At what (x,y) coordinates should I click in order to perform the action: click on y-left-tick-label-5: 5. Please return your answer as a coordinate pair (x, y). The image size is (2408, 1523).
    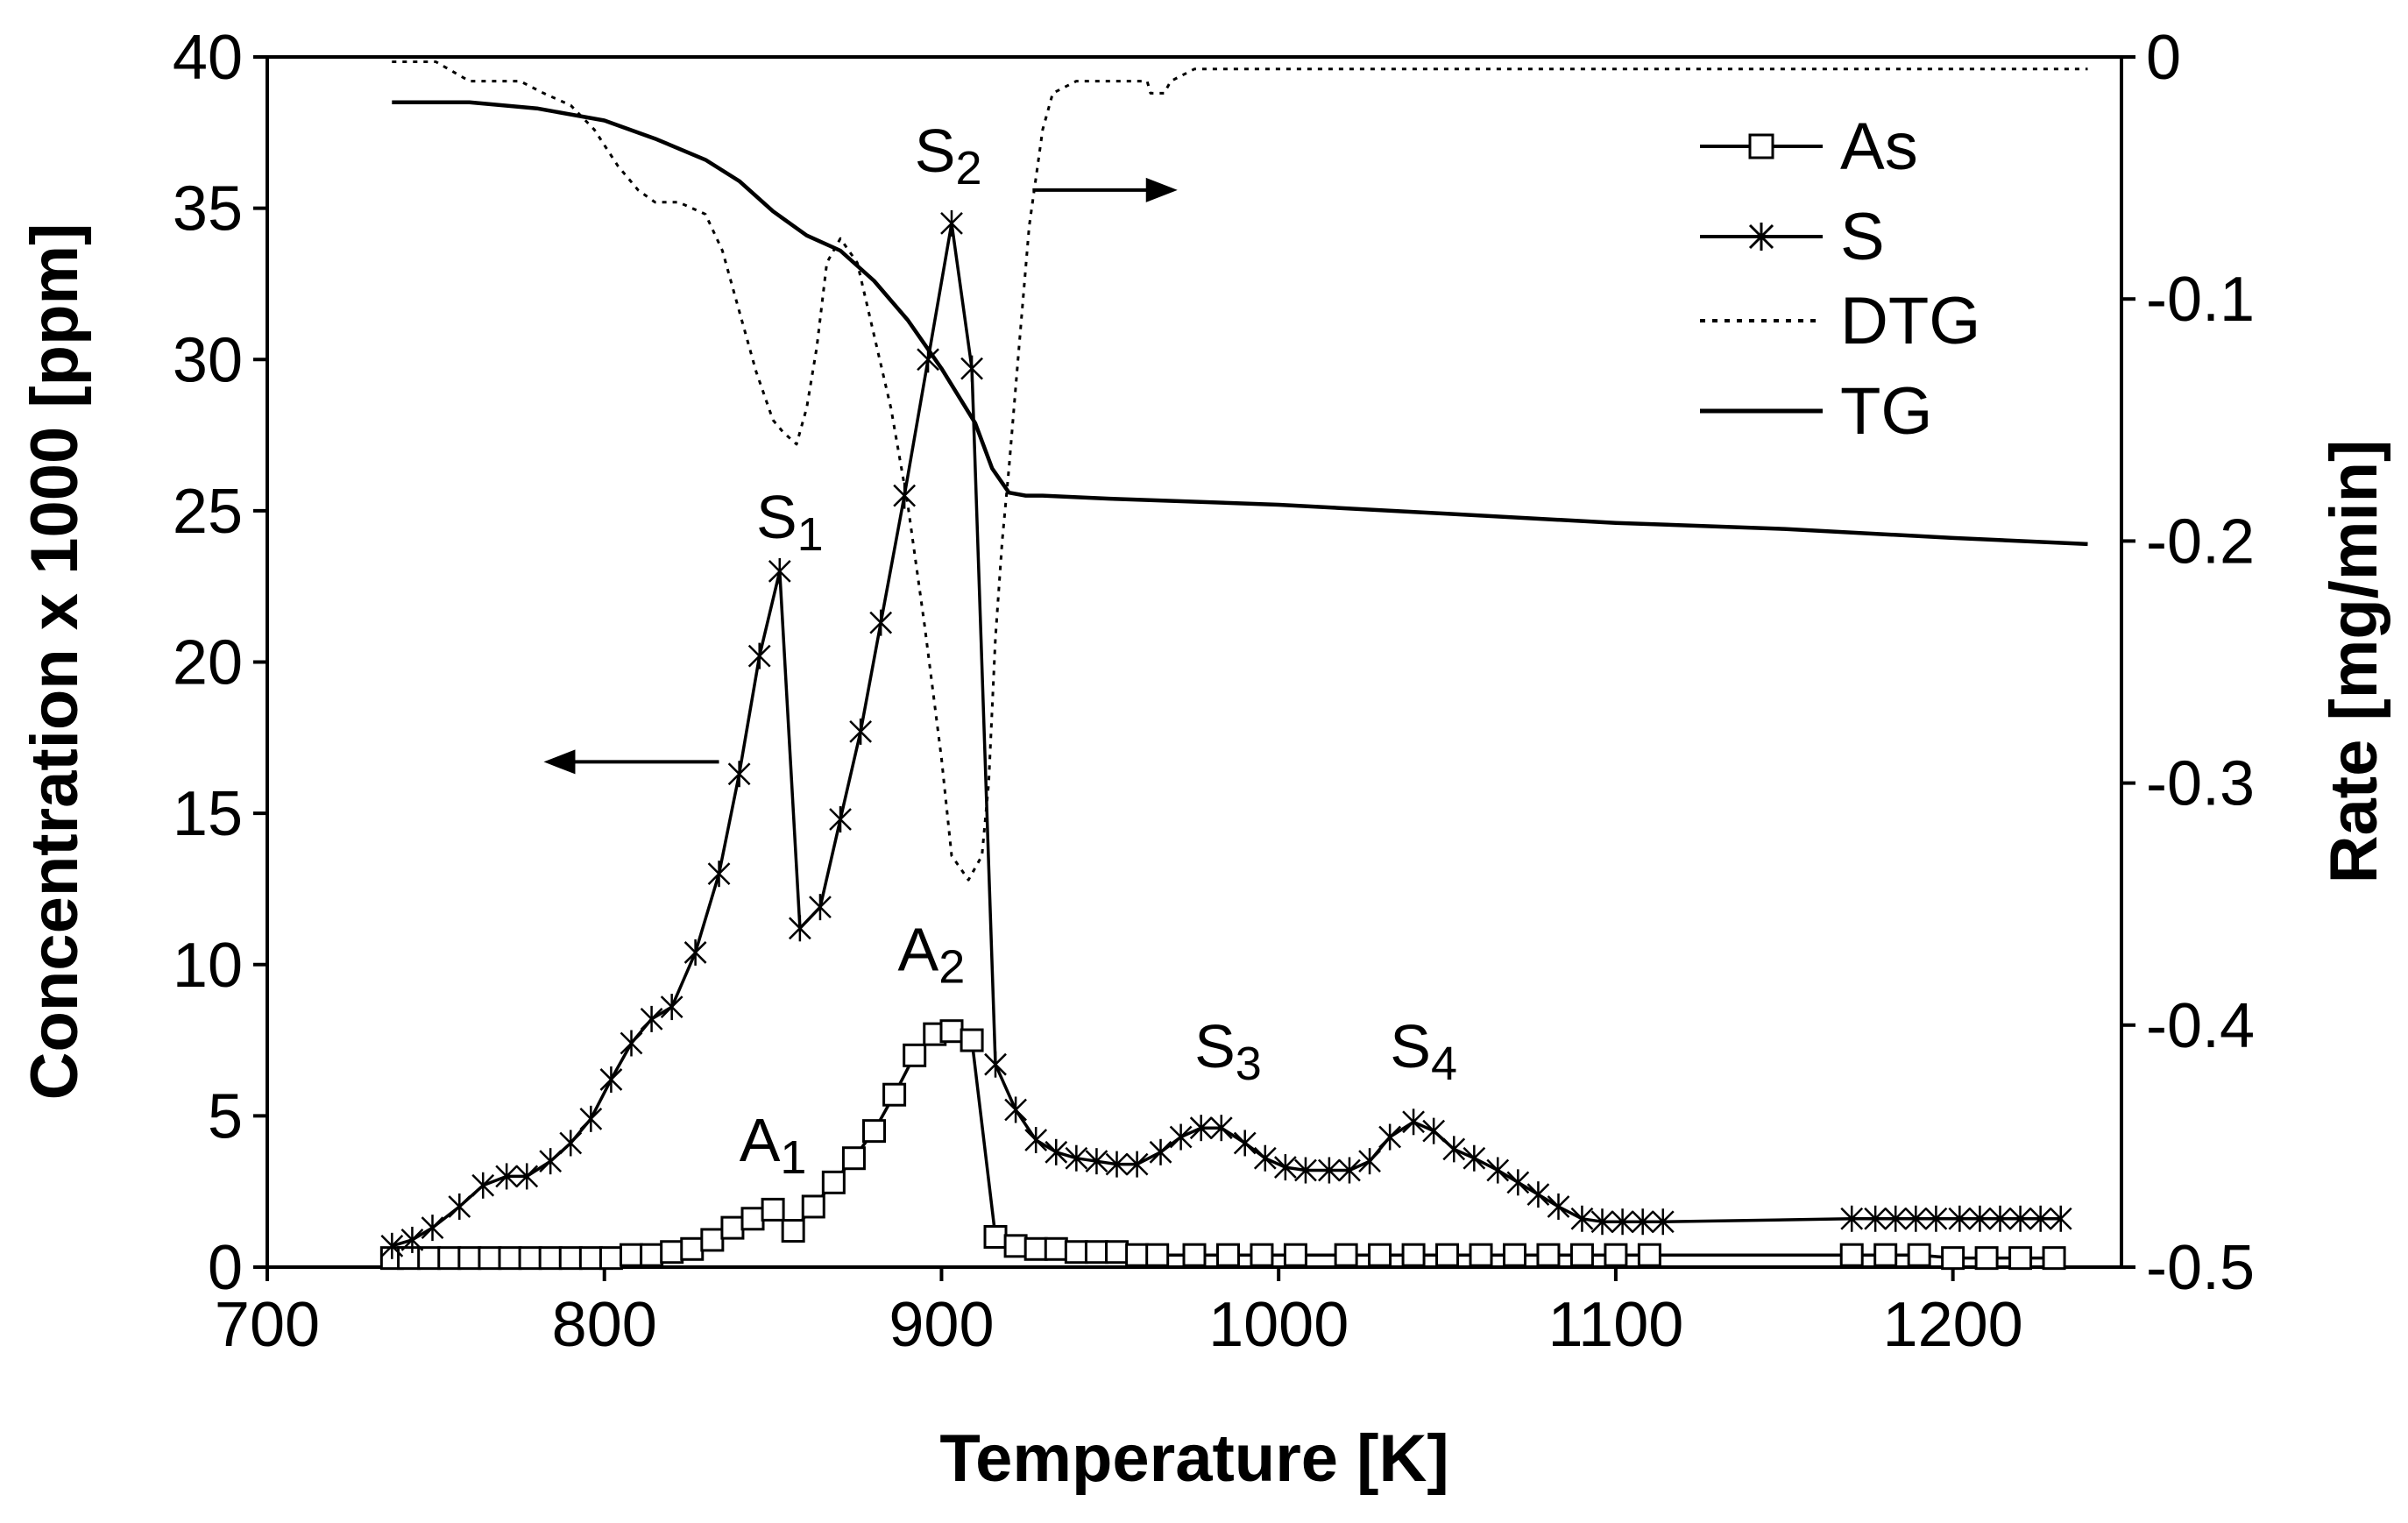
    Looking at the image, I should click on (226, 1116).